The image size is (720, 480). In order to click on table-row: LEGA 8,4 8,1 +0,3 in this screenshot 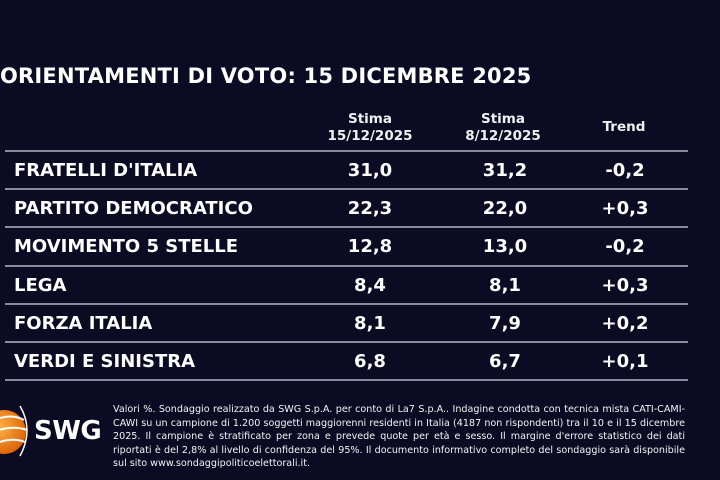, I will do `click(360, 286)`.